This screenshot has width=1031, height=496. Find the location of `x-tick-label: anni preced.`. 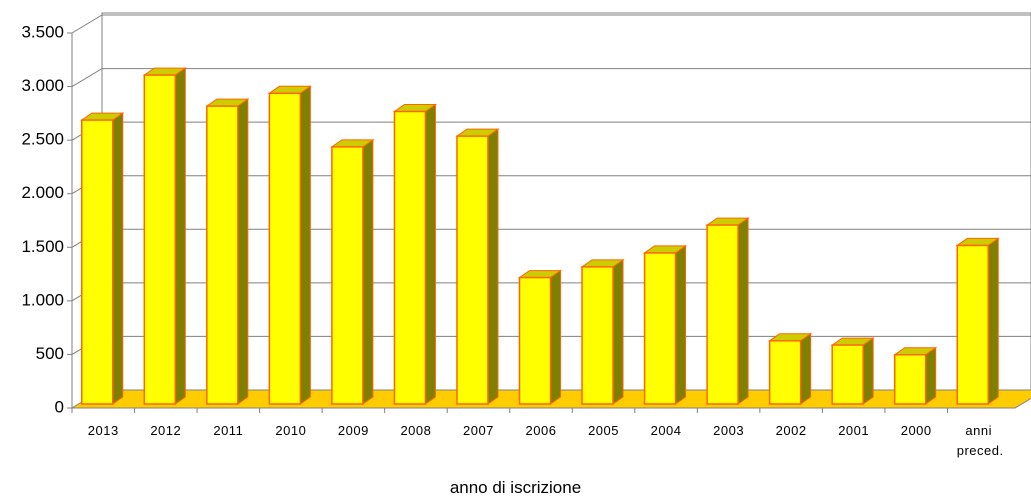

x-tick-label: anni preced. is located at coordinates (980, 440).